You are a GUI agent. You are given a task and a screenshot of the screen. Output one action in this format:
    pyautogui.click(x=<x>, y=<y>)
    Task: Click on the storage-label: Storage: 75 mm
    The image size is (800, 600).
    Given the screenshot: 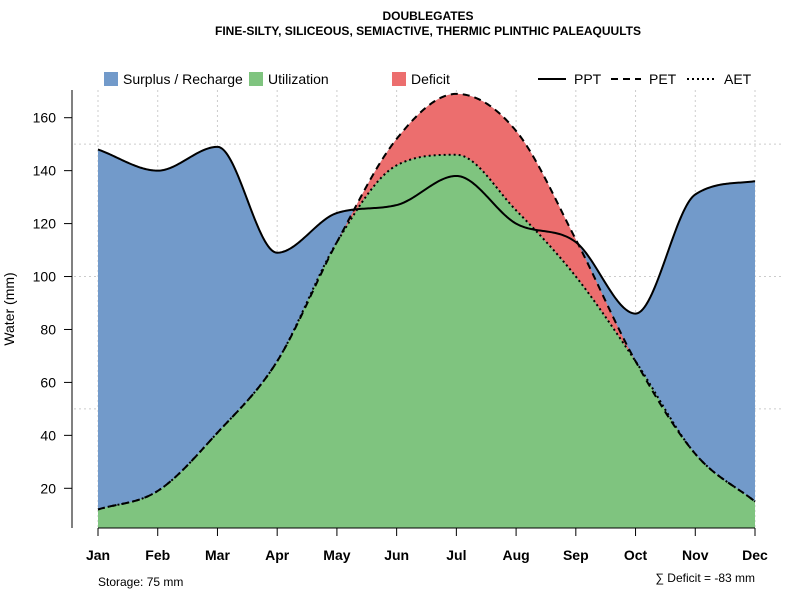 What is the action you would take?
    pyautogui.click(x=140, y=582)
    